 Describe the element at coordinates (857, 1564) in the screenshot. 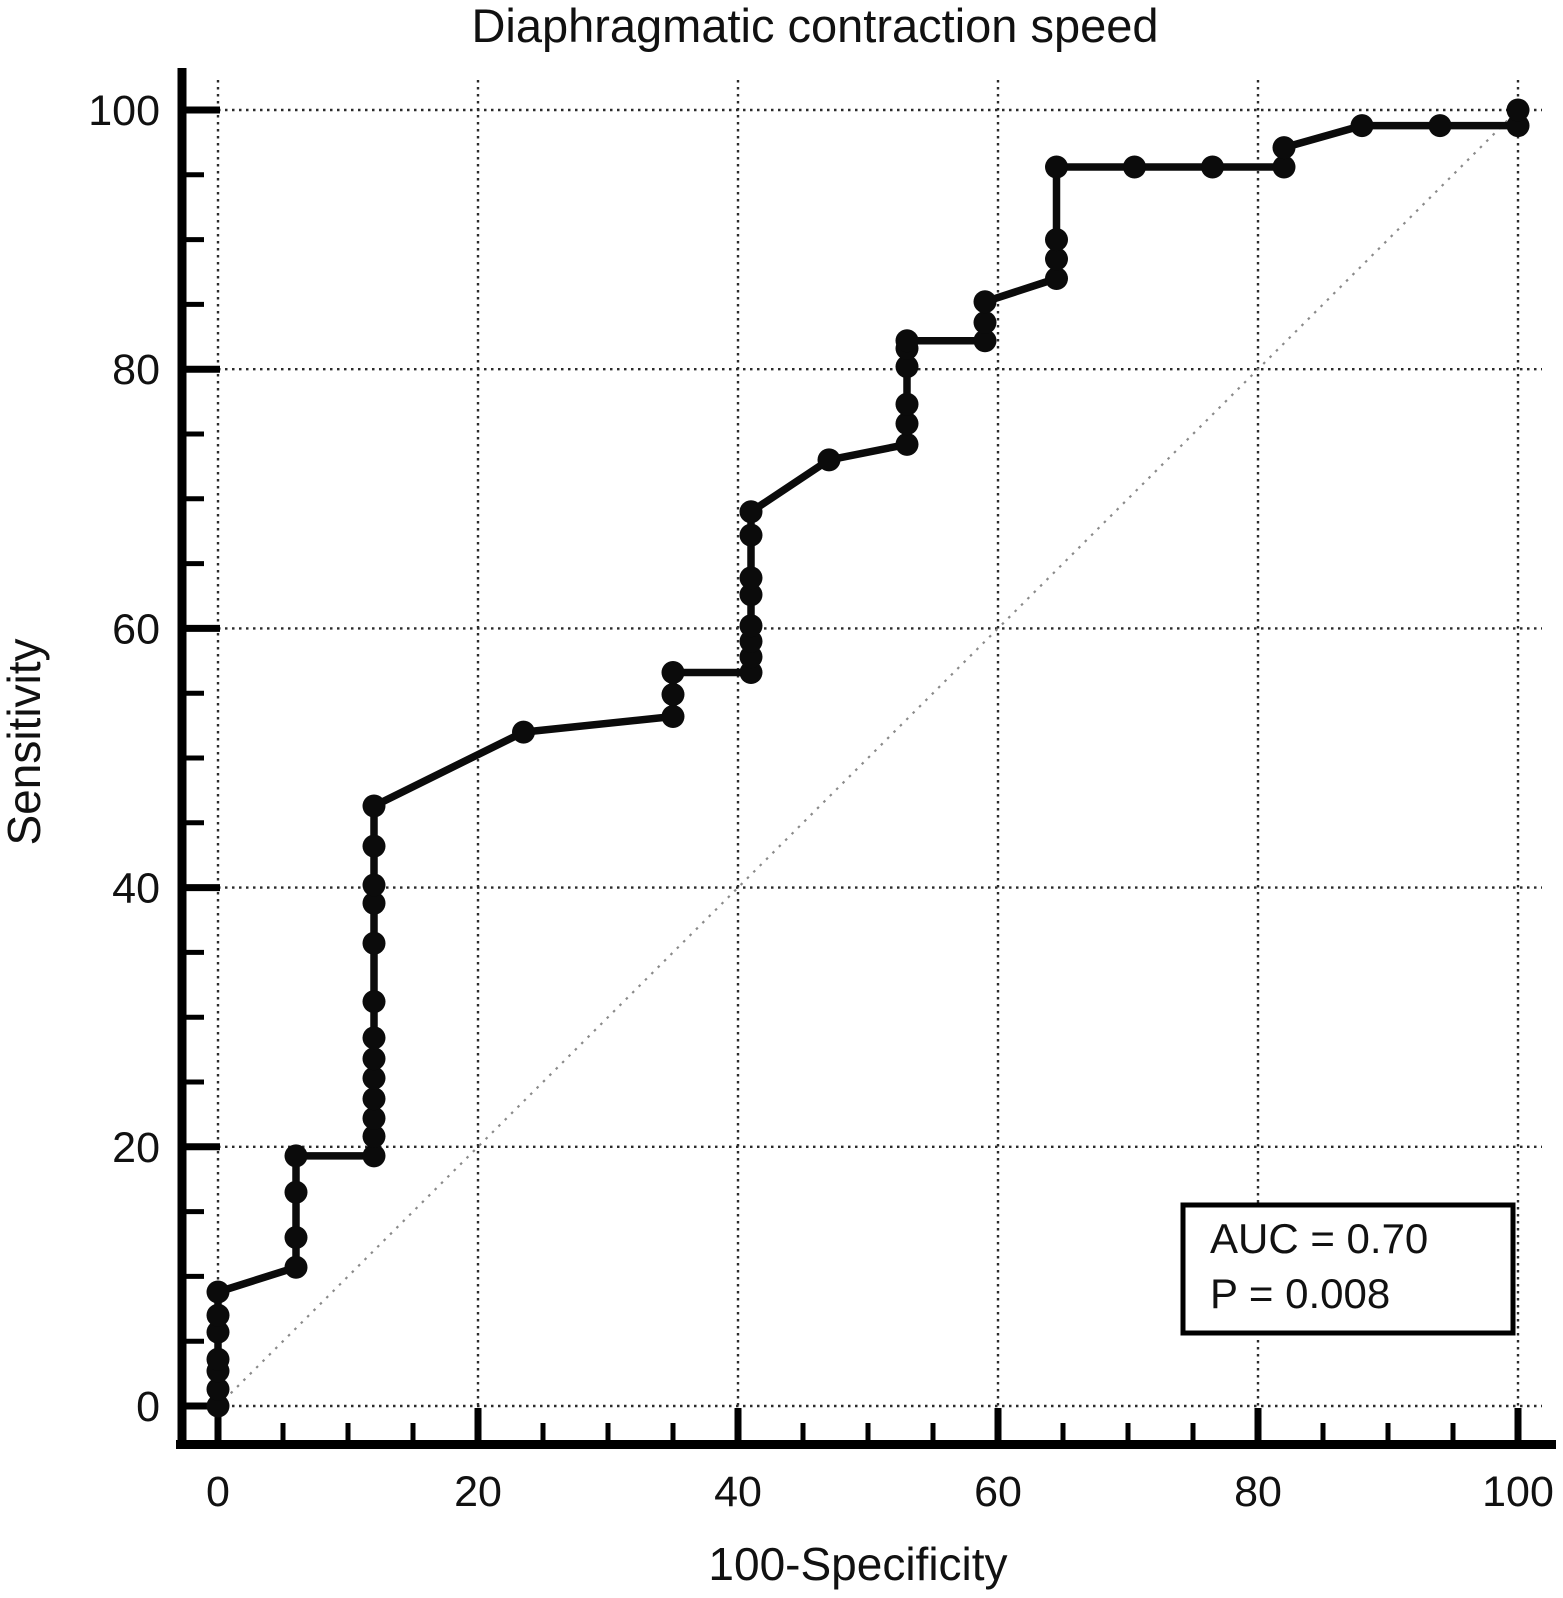

I see `x-axis-label: 100-Specificity` at that location.